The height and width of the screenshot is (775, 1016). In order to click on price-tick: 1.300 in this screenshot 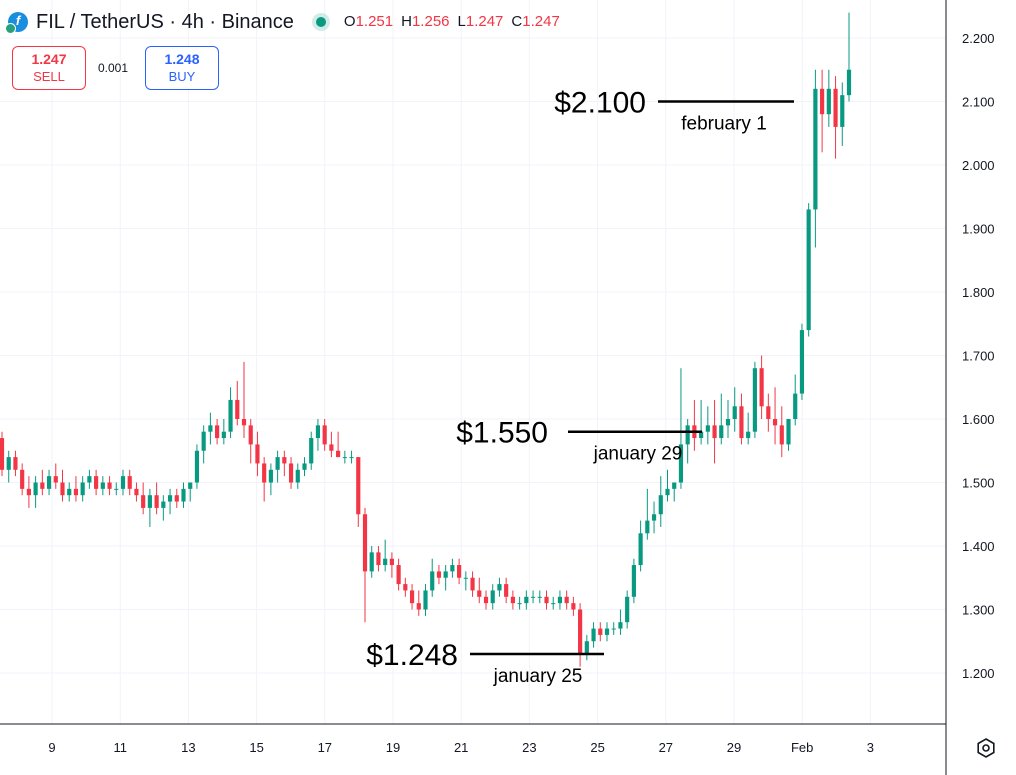, I will do `click(978, 610)`.